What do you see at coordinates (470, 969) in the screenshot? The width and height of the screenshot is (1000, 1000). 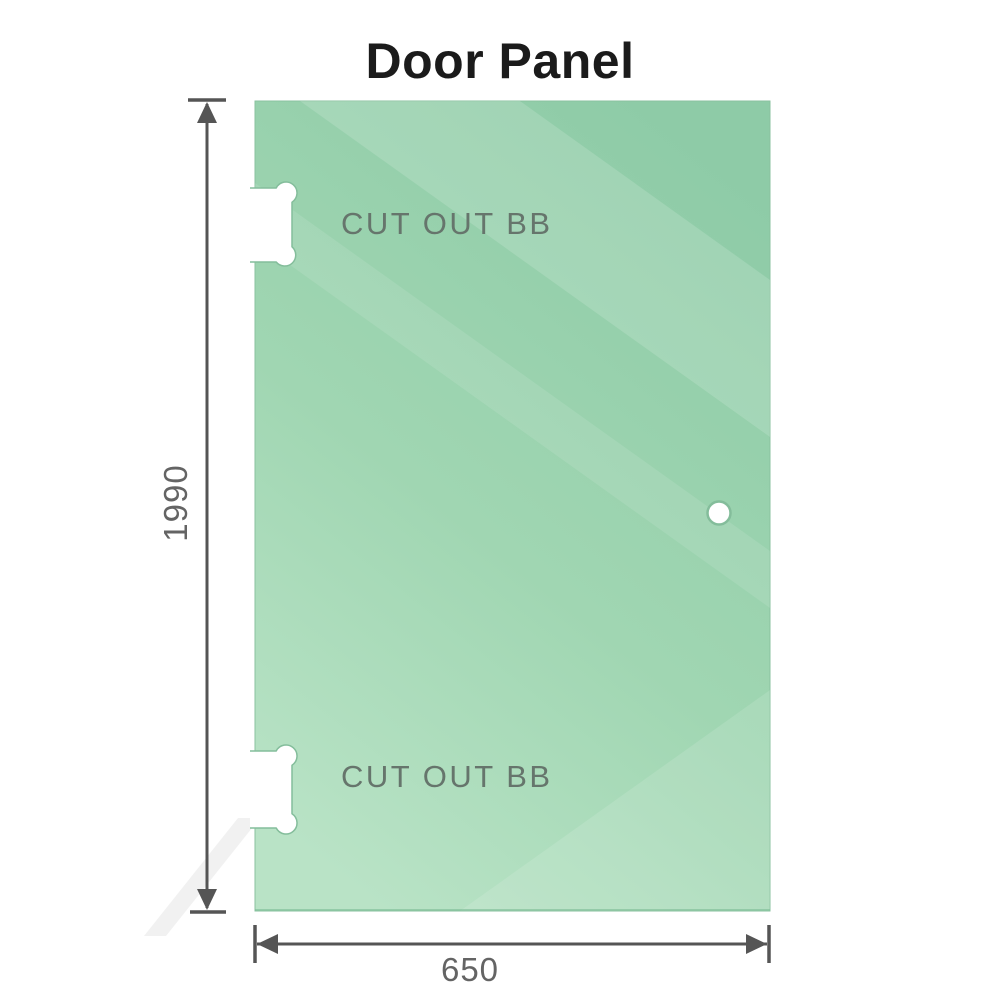 I see `width-dimension-label: 650` at bounding box center [470, 969].